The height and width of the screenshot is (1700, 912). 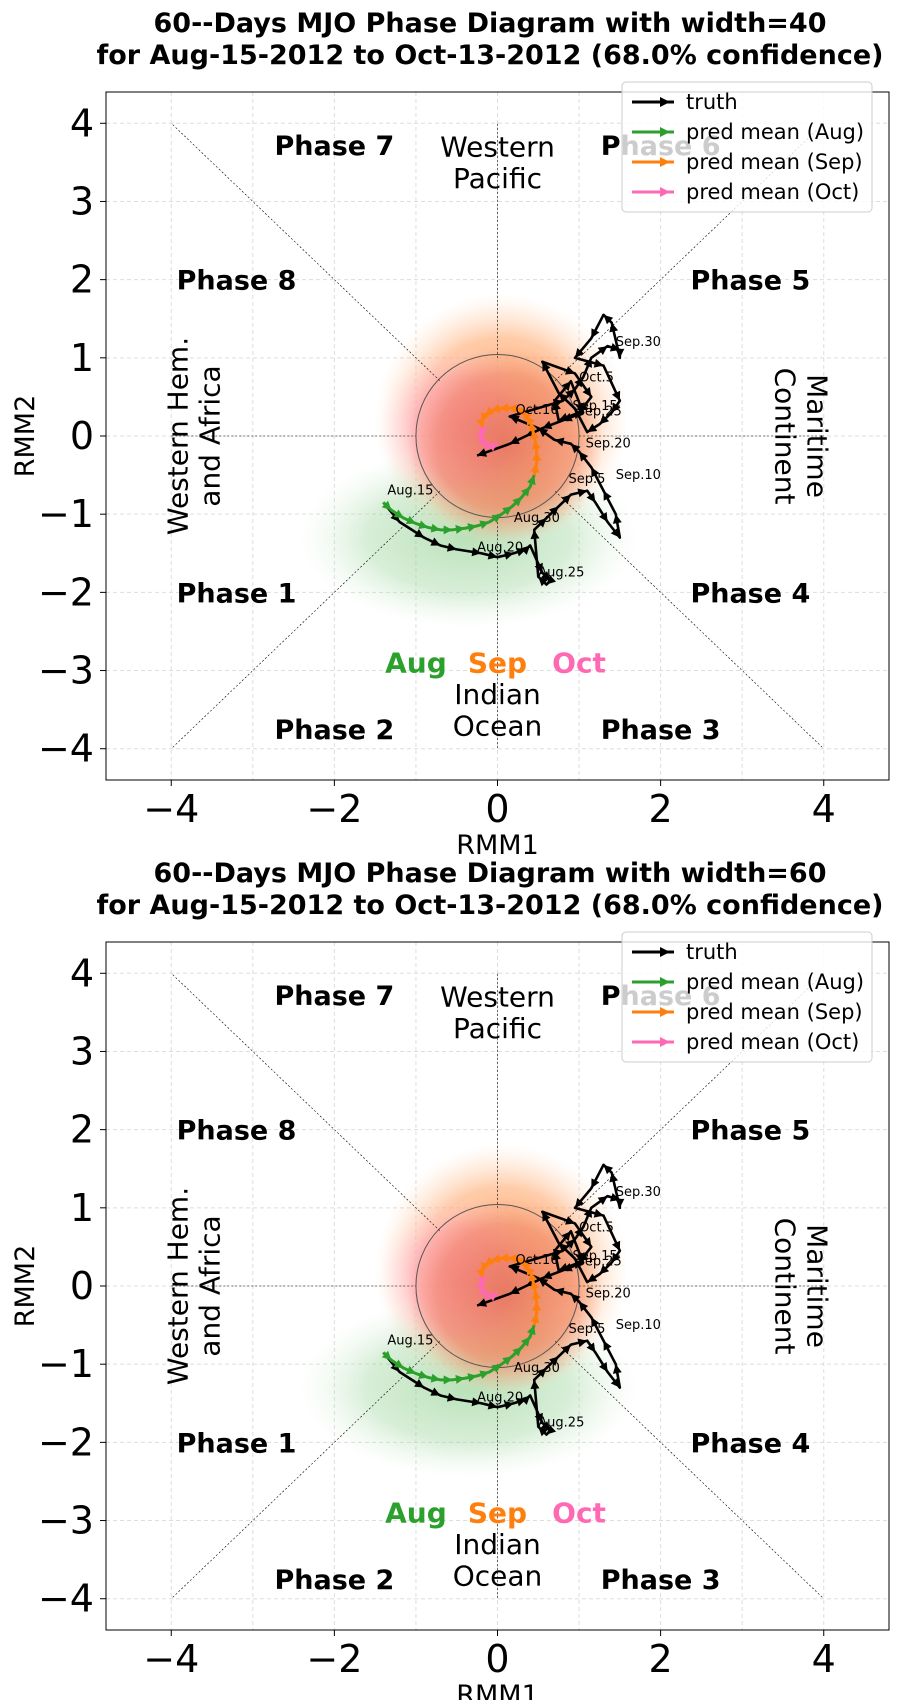 What do you see at coordinates (712, 952) in the screenshot?
I see `legend-label: truth` at bounding box center [712, 952].